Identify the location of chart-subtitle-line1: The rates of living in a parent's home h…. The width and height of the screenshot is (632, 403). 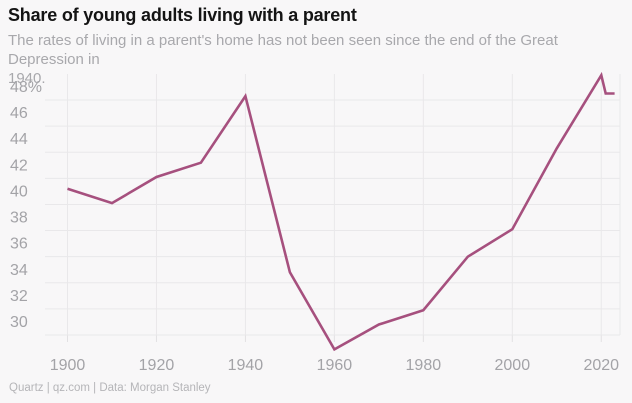
(283, 50).